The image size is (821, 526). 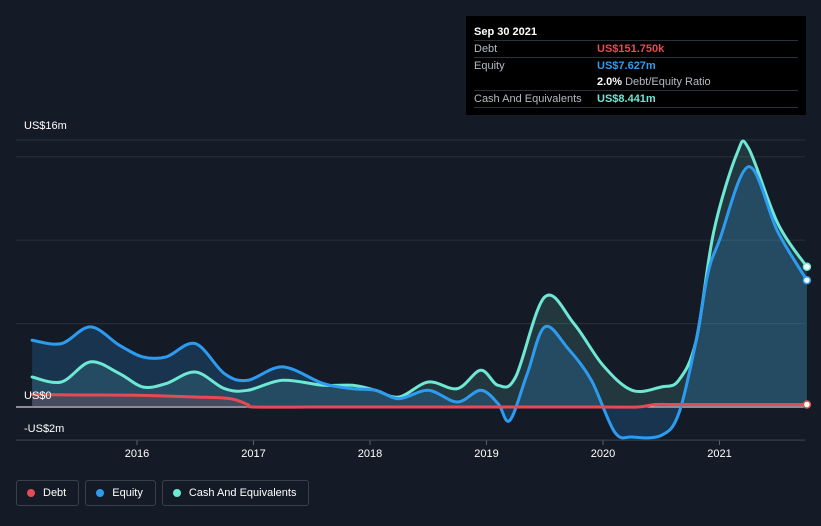 What do you see at coordinates (489, 66) in the screenshot?
I see `tooltip-equity-label: Equity` at bounding box center [489, 66].